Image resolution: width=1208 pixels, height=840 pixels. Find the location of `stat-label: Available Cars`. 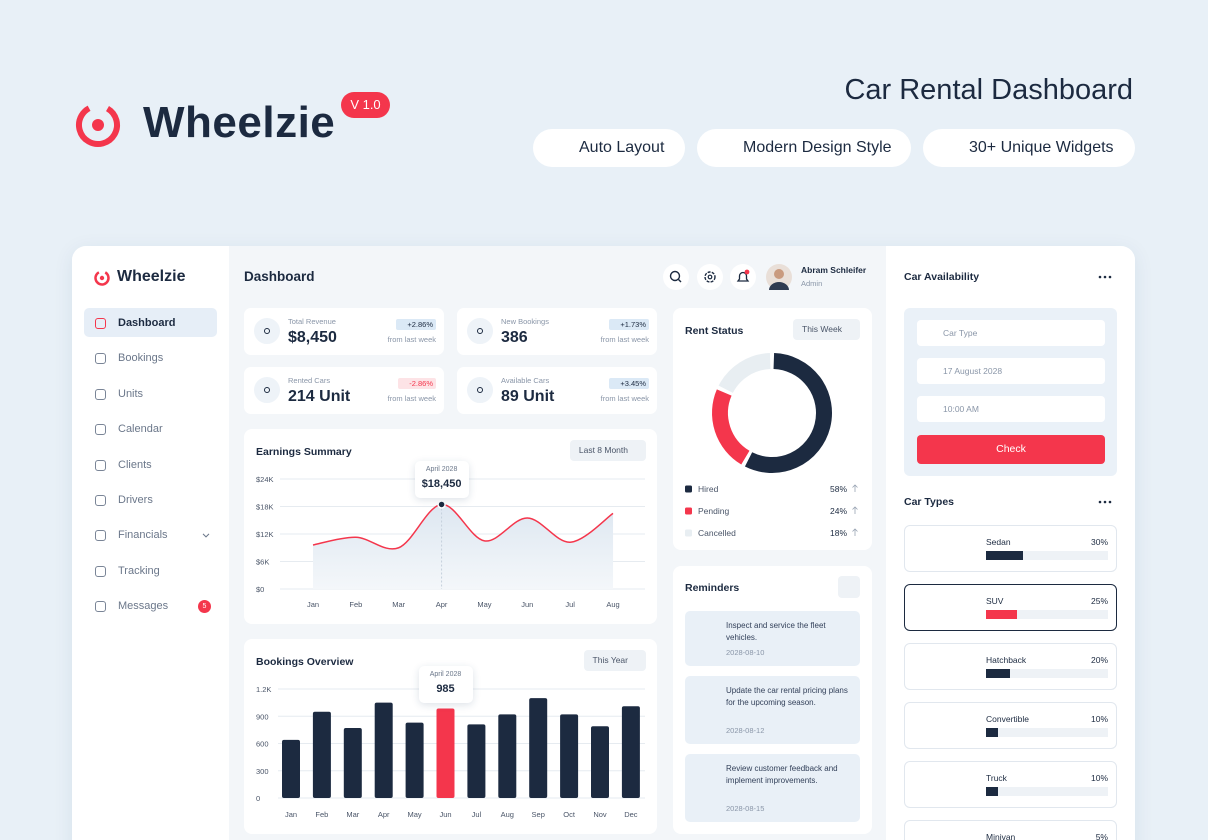

stat-label: Available Cars is located at coordinates (525, 380).